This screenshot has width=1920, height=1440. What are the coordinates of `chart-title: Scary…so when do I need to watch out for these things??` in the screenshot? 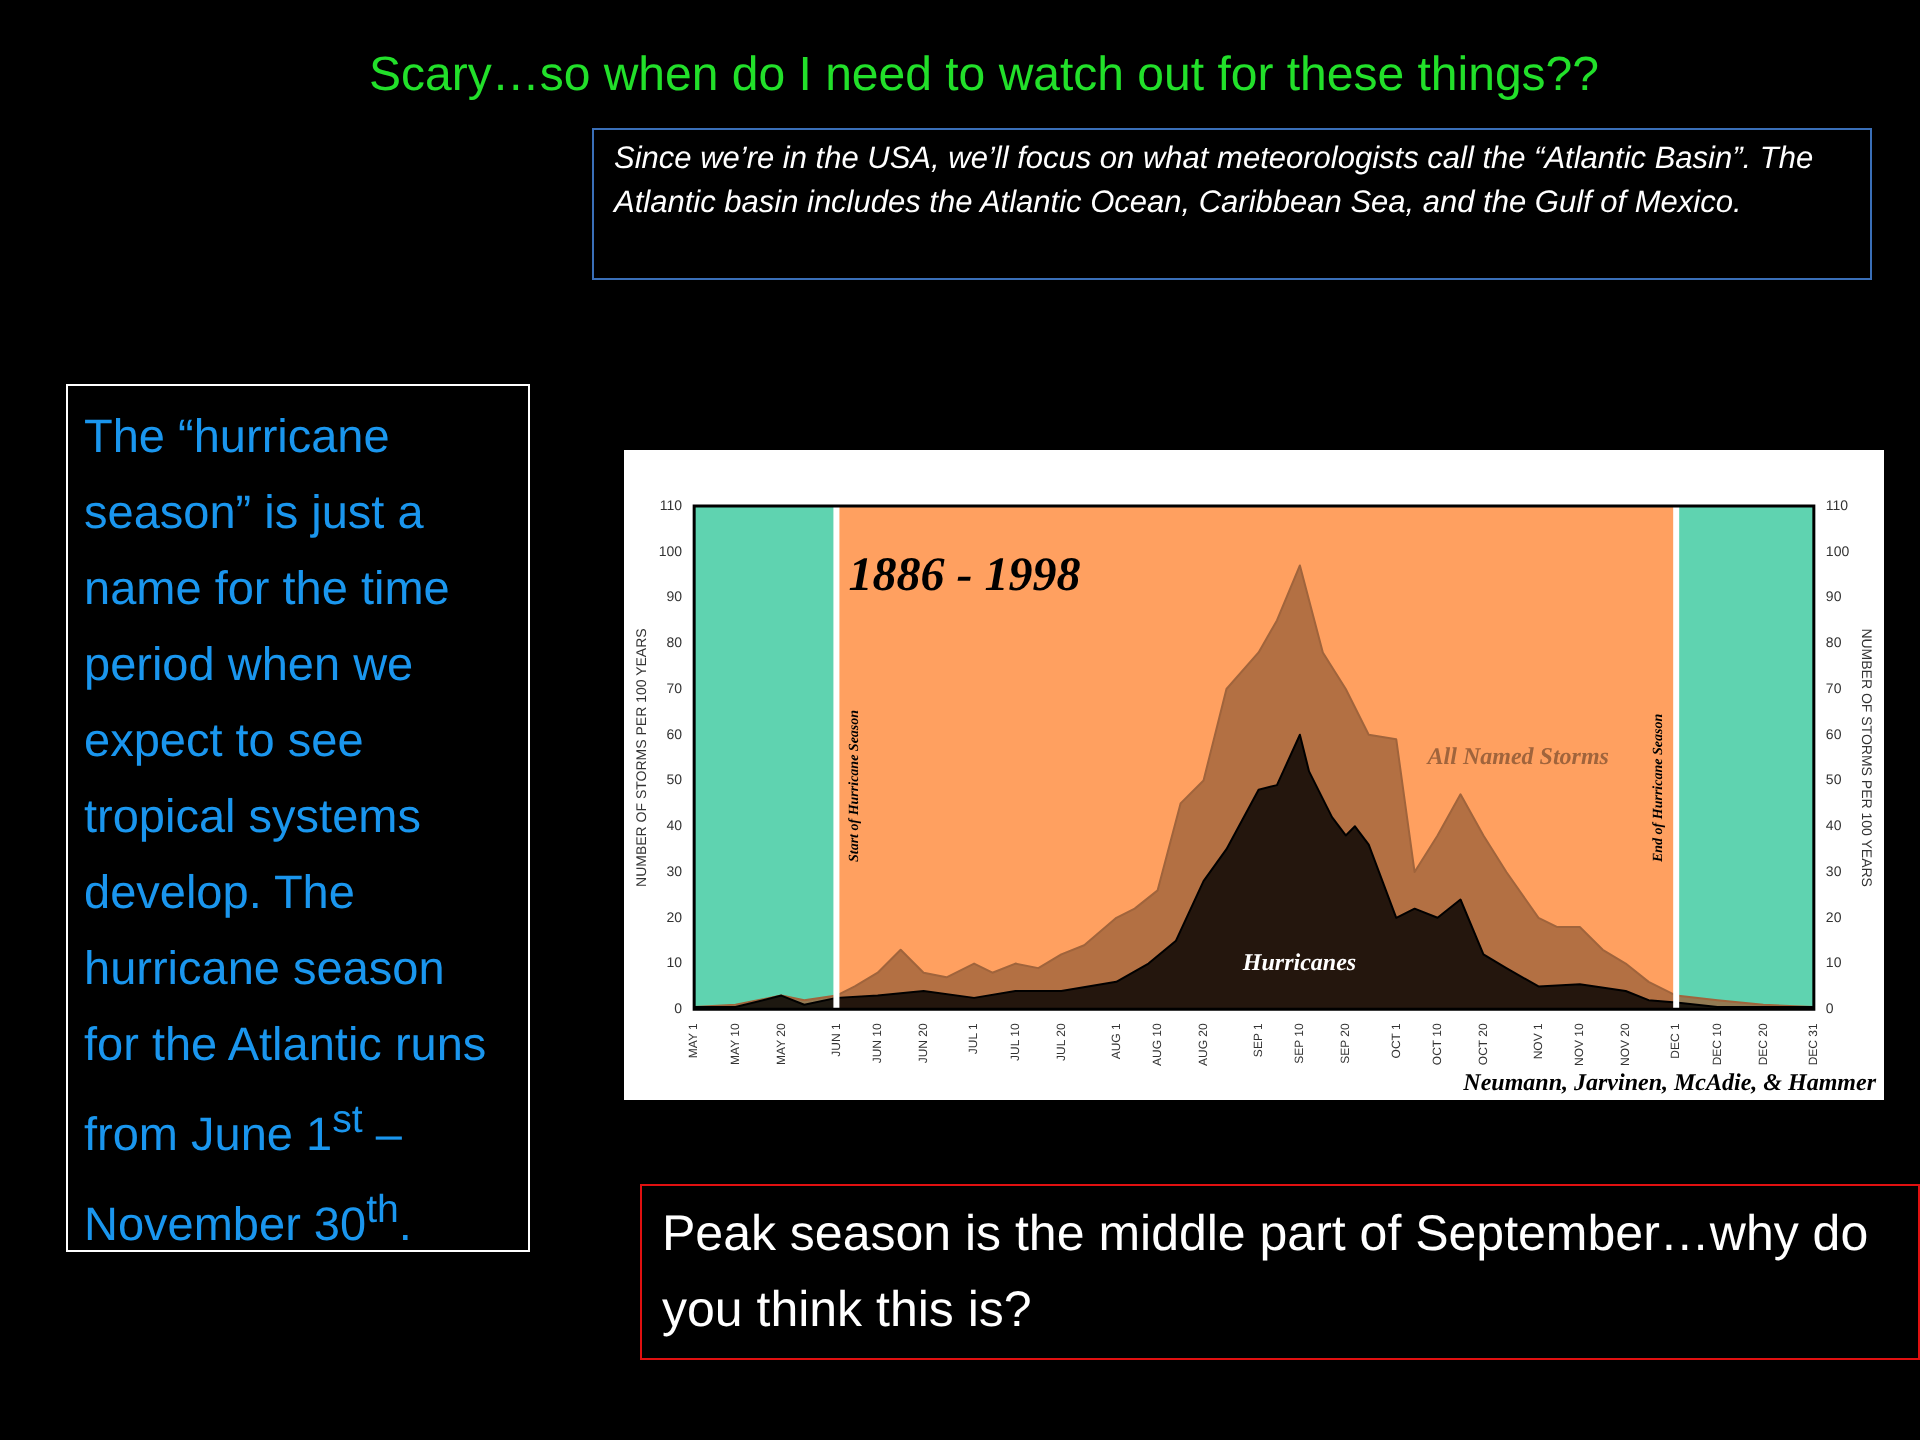 It's located at (984, 76).